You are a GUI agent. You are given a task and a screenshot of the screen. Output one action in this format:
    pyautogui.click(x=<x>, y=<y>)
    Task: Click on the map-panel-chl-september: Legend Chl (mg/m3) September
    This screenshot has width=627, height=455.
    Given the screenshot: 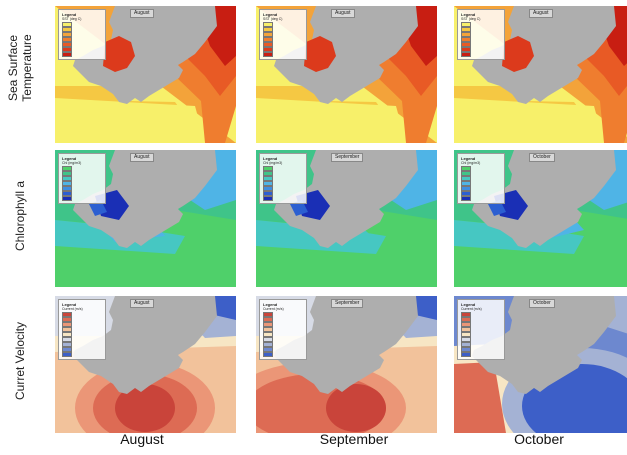 What is the action you would take?
    pyautogui.click(x=346, y=218)
    